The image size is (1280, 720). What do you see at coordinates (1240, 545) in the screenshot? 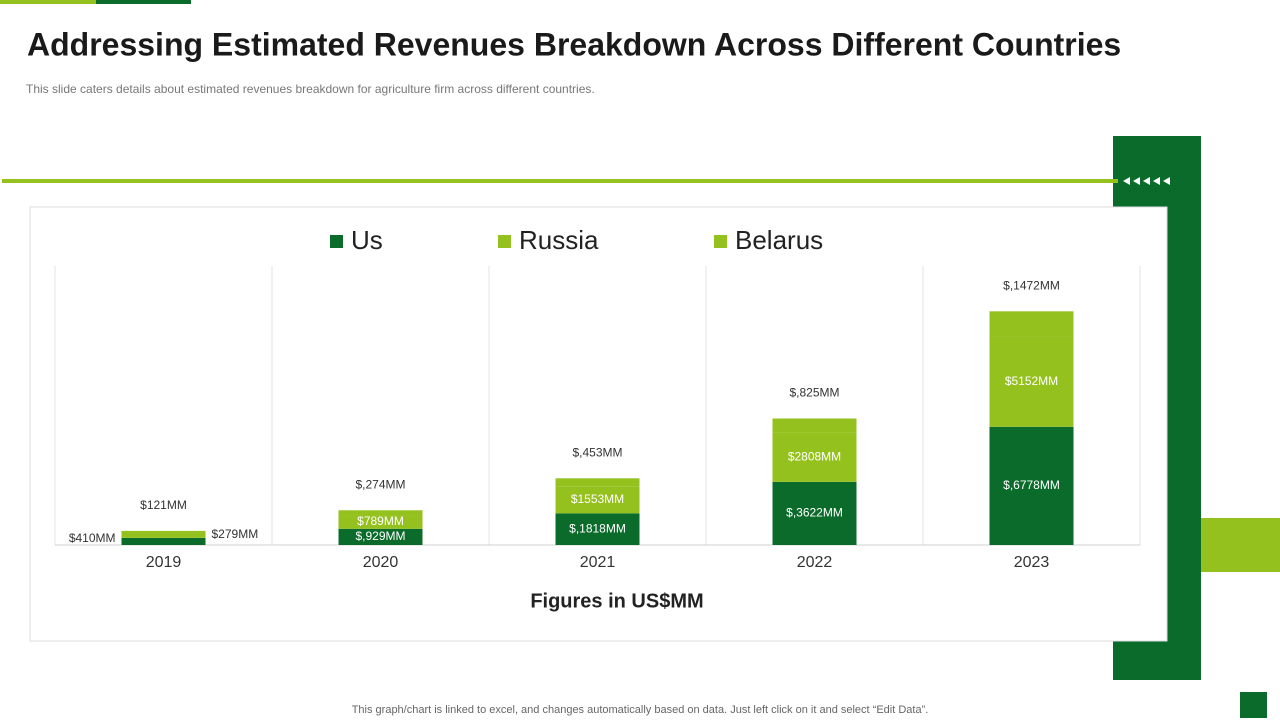
I see `side-accent` at bounding box center [1240, 545].